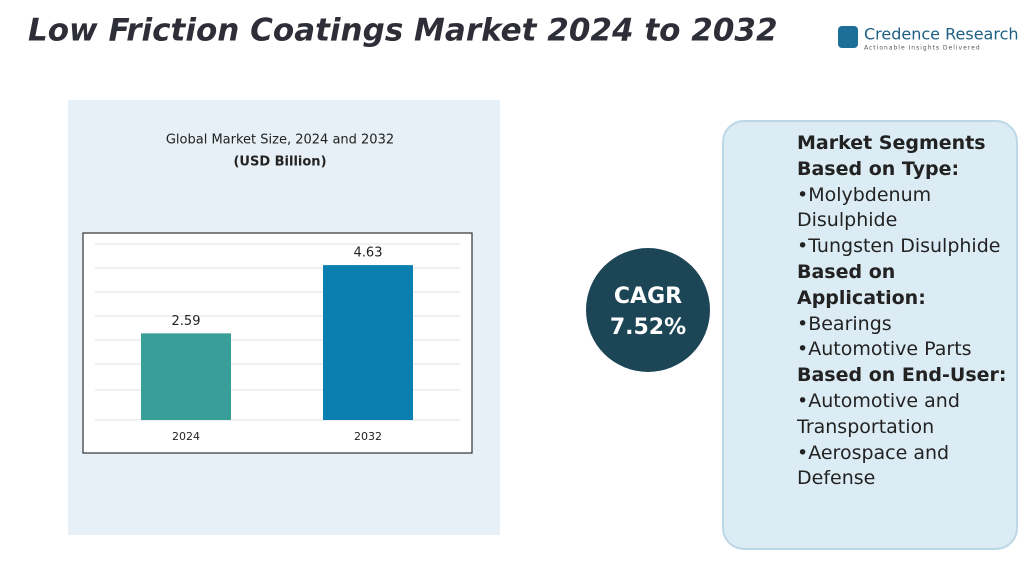 The height and width of the screenshot is (576, 1024). What do you see at coordinates (941, 34) in the screenshot?
I see `brand-name: Credence Research` at bounding box center [941, 34].